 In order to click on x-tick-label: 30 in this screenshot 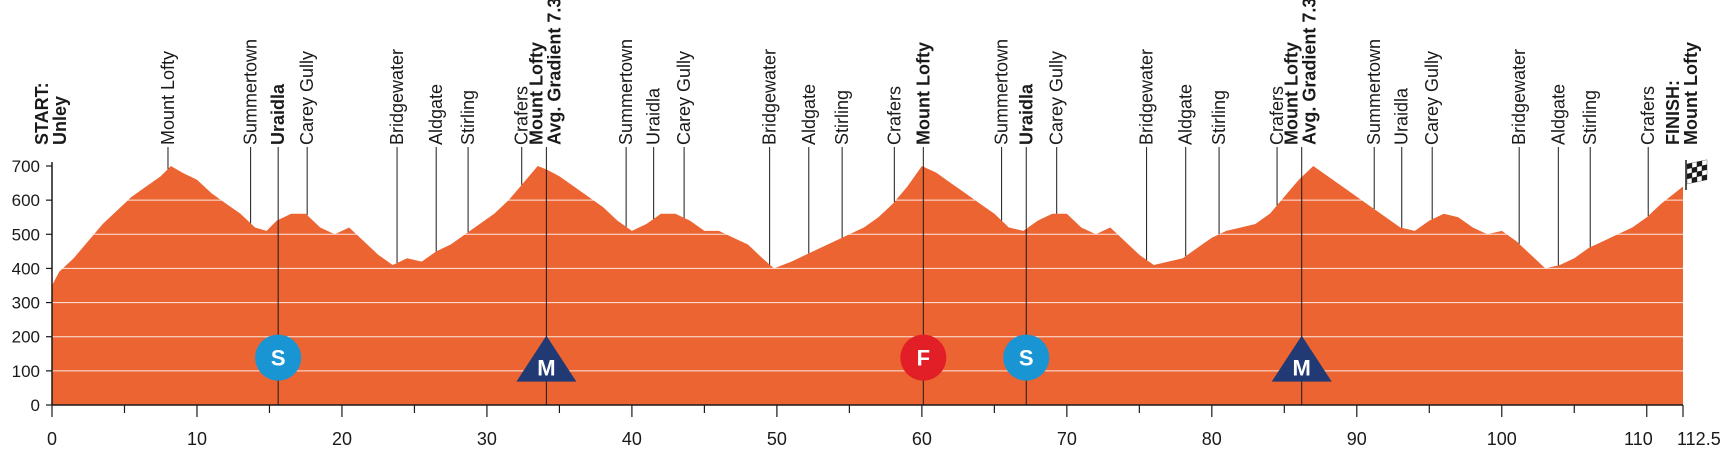, I will do `click(487, 439)`.